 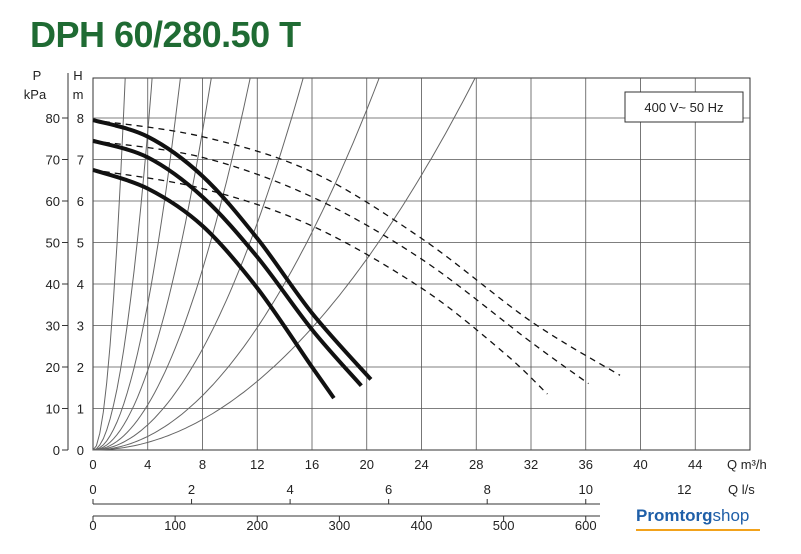 What do you see at coordinates (80, 201) in the screenshot?
I see `y-tick-m: 6` at bounding box center [80, 201].